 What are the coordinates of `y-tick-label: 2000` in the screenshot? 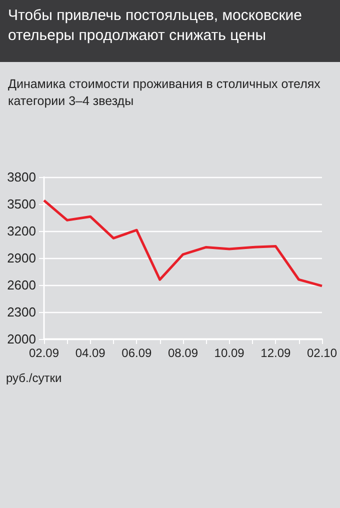 It's located at (21, 339).